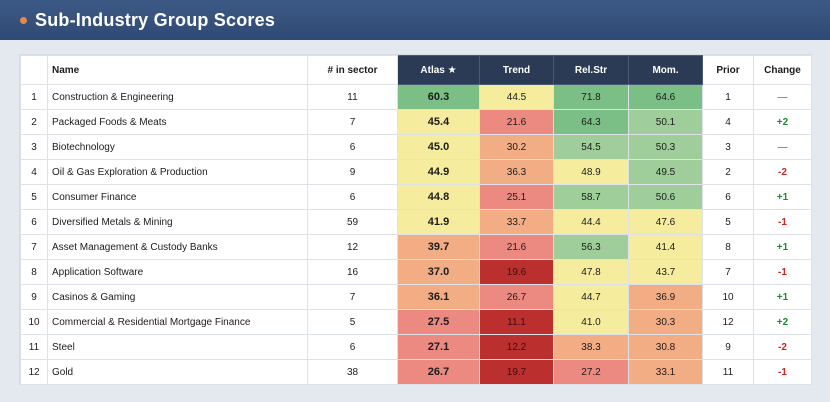 The height and width of the screenshot is (402, 830). What do you see at coordinates (591, 297) in the screenshot?
I see `cell-relstr: 44.7` at bounding box center [591, 297].